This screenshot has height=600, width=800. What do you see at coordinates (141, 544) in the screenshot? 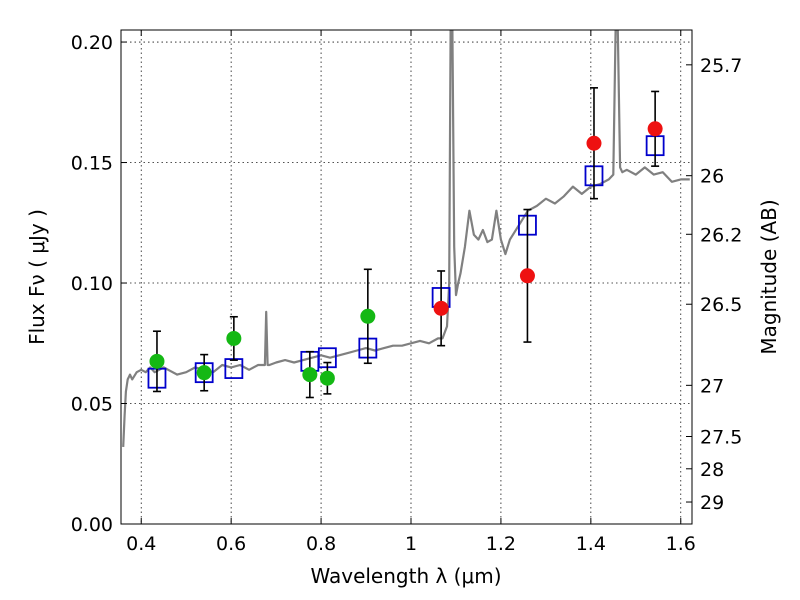
I see `x-tick-label: 0.4` at bounding box center [141, 544].